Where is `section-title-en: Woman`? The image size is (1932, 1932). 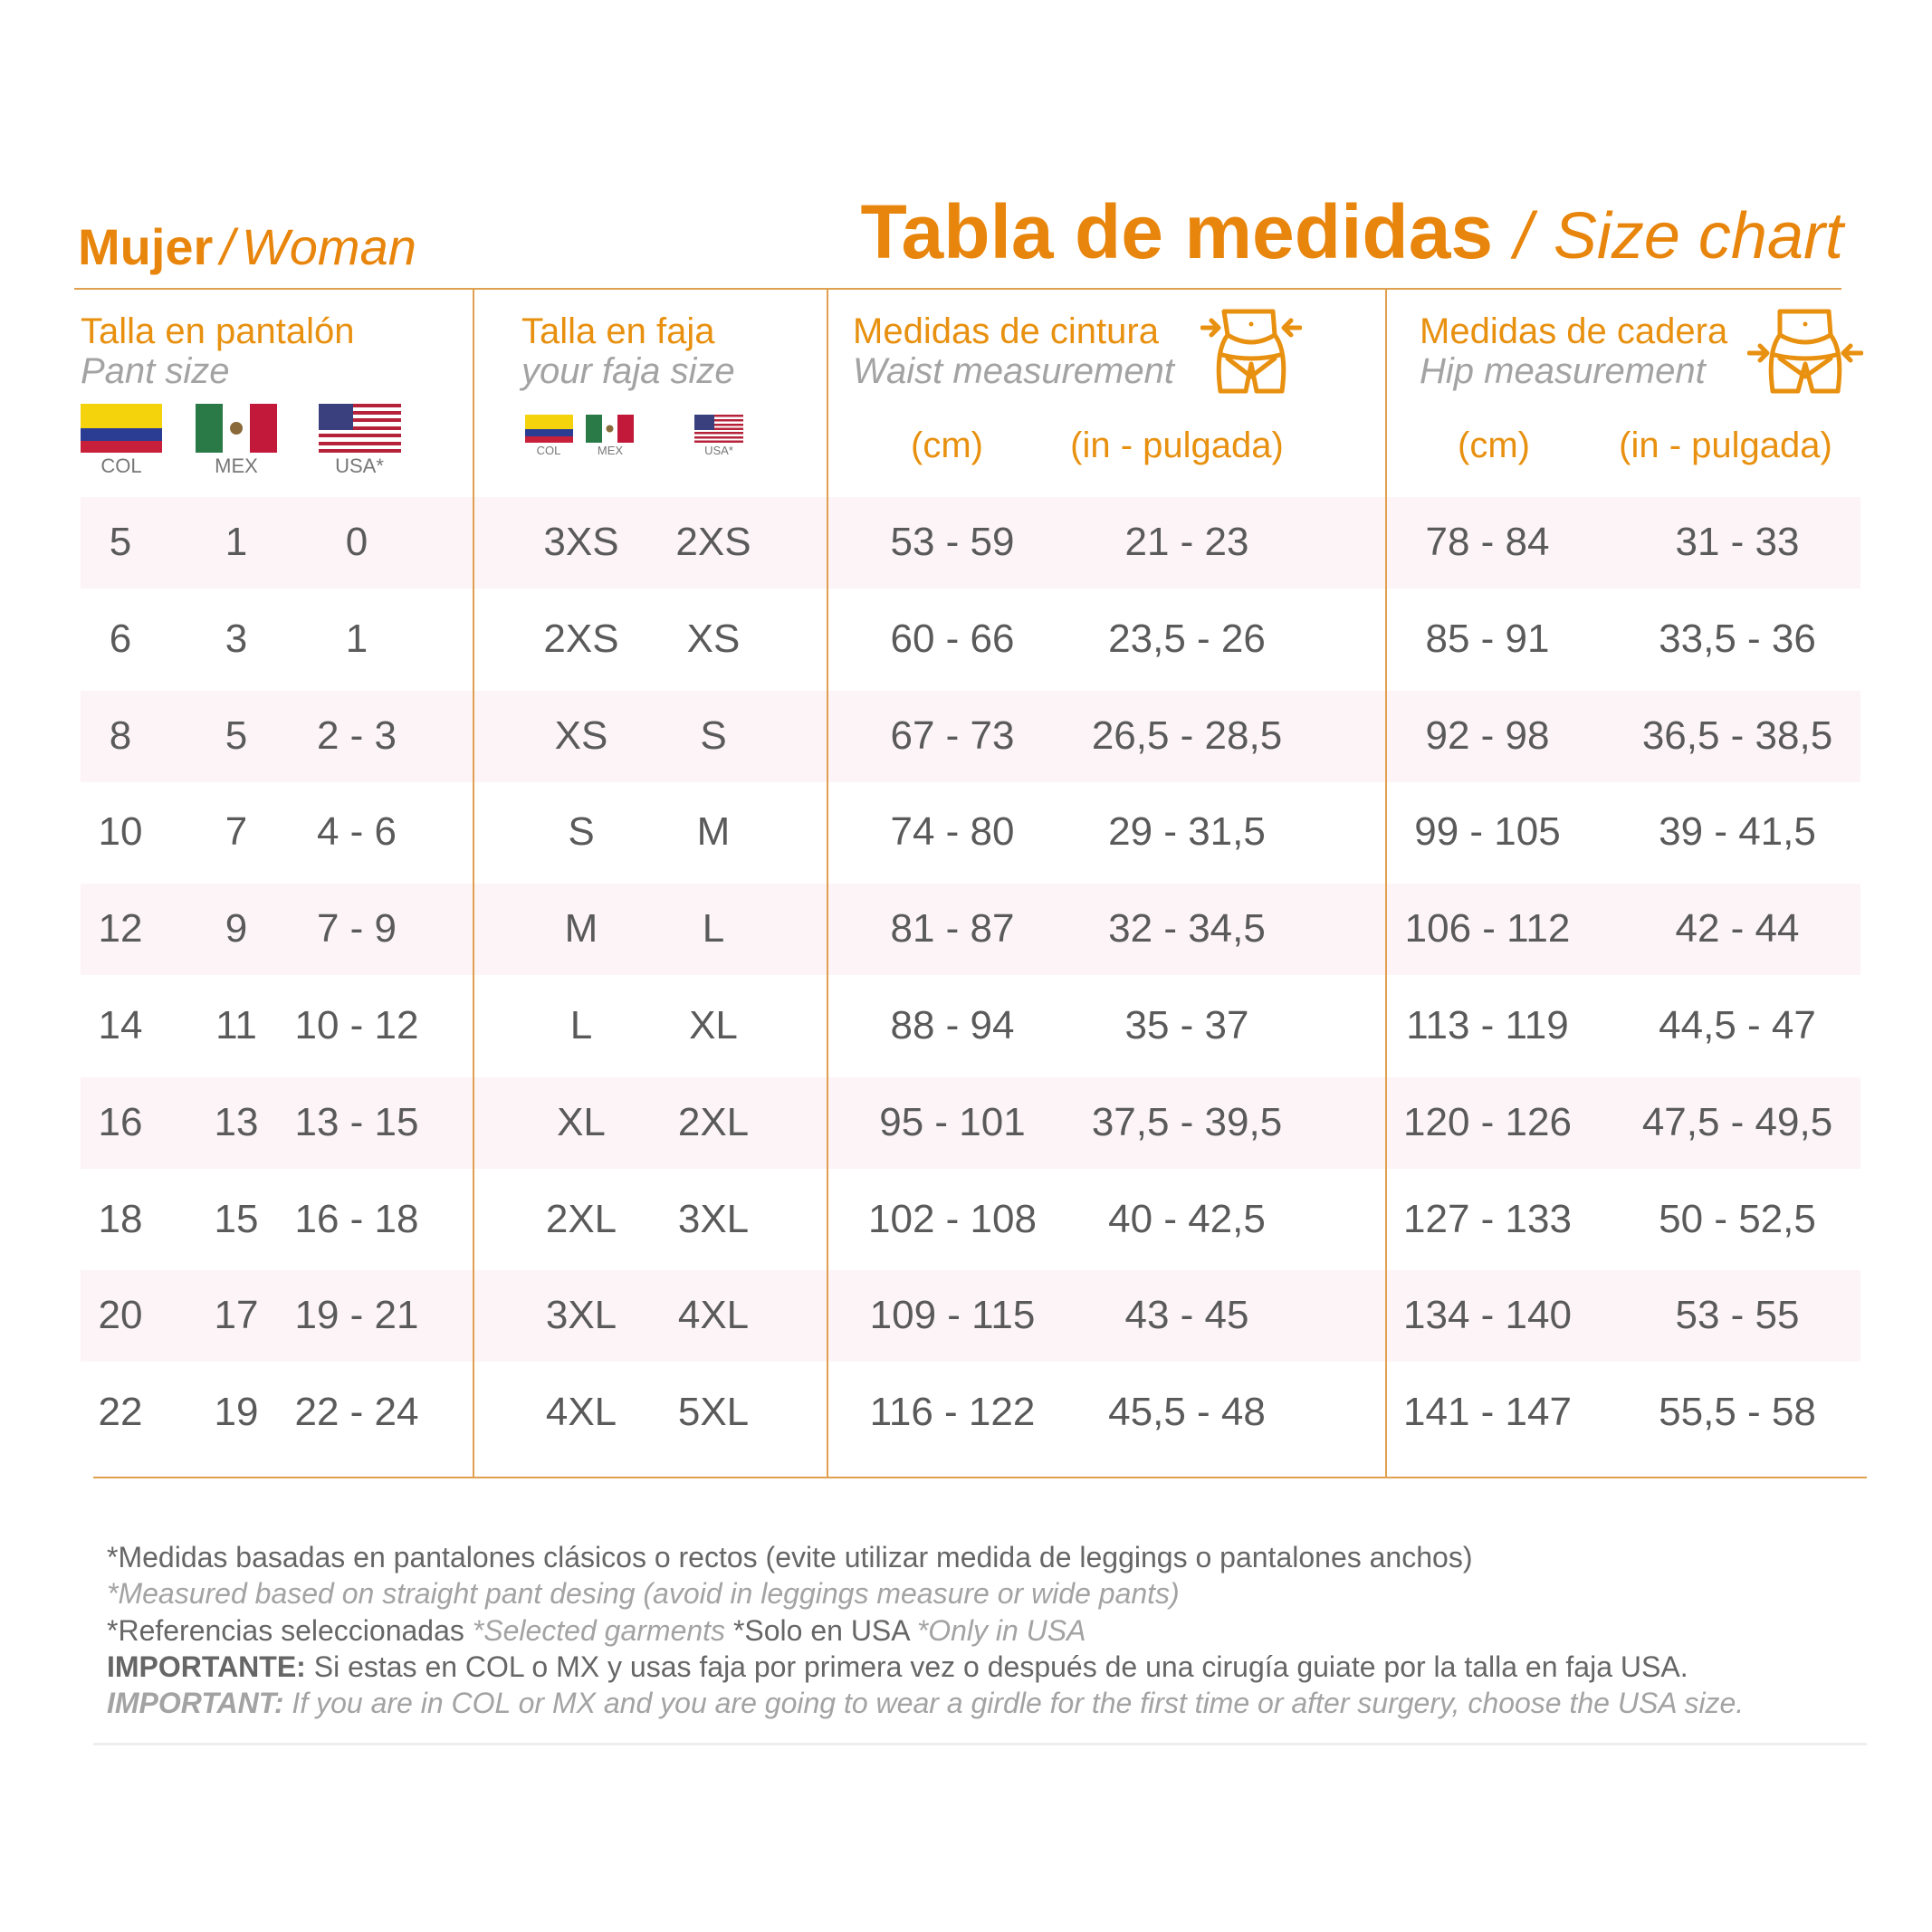 section-title-en: Woman is located at coordinates (328, 246).